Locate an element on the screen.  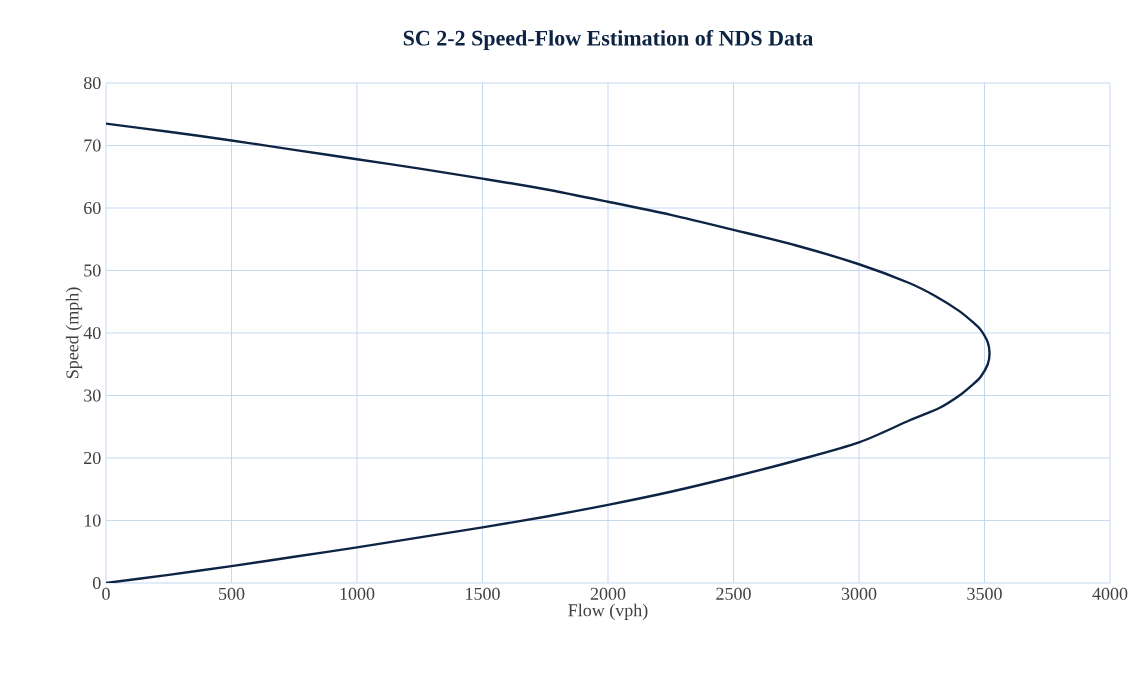
y-tick-label: 80 is located at coordinates (92, 83).